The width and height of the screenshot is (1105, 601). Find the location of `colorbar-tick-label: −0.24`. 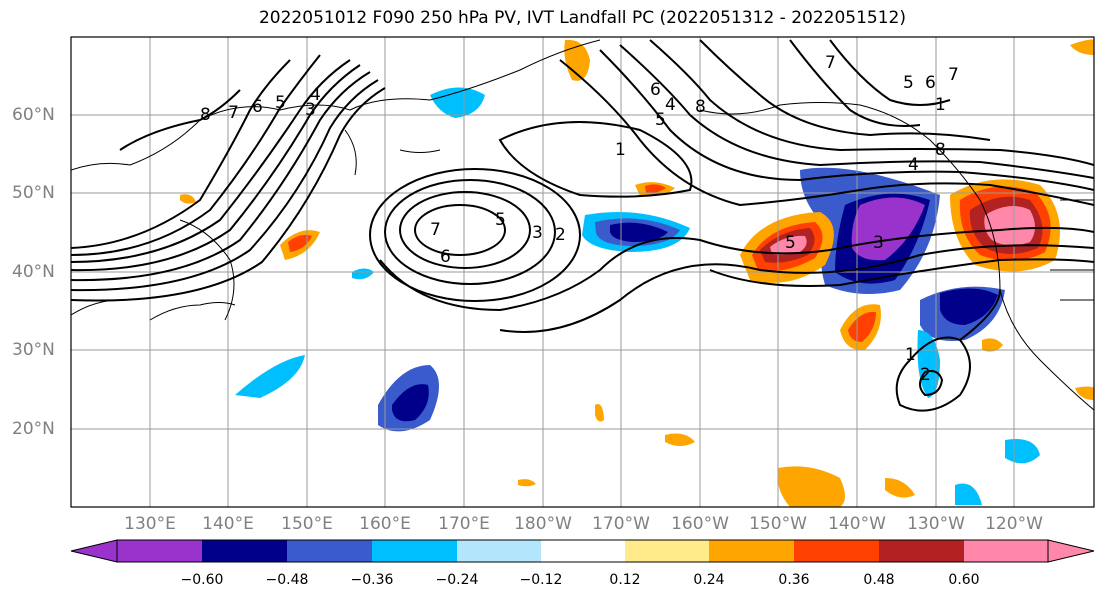

colorbar-tick-label: −0.24 is located at coordinates (457, 580).